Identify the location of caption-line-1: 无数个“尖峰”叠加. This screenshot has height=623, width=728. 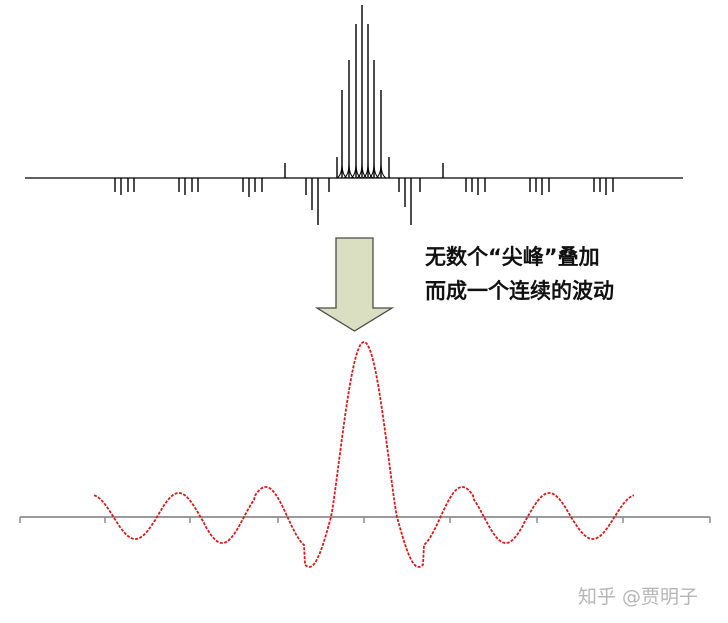
(512, 257).